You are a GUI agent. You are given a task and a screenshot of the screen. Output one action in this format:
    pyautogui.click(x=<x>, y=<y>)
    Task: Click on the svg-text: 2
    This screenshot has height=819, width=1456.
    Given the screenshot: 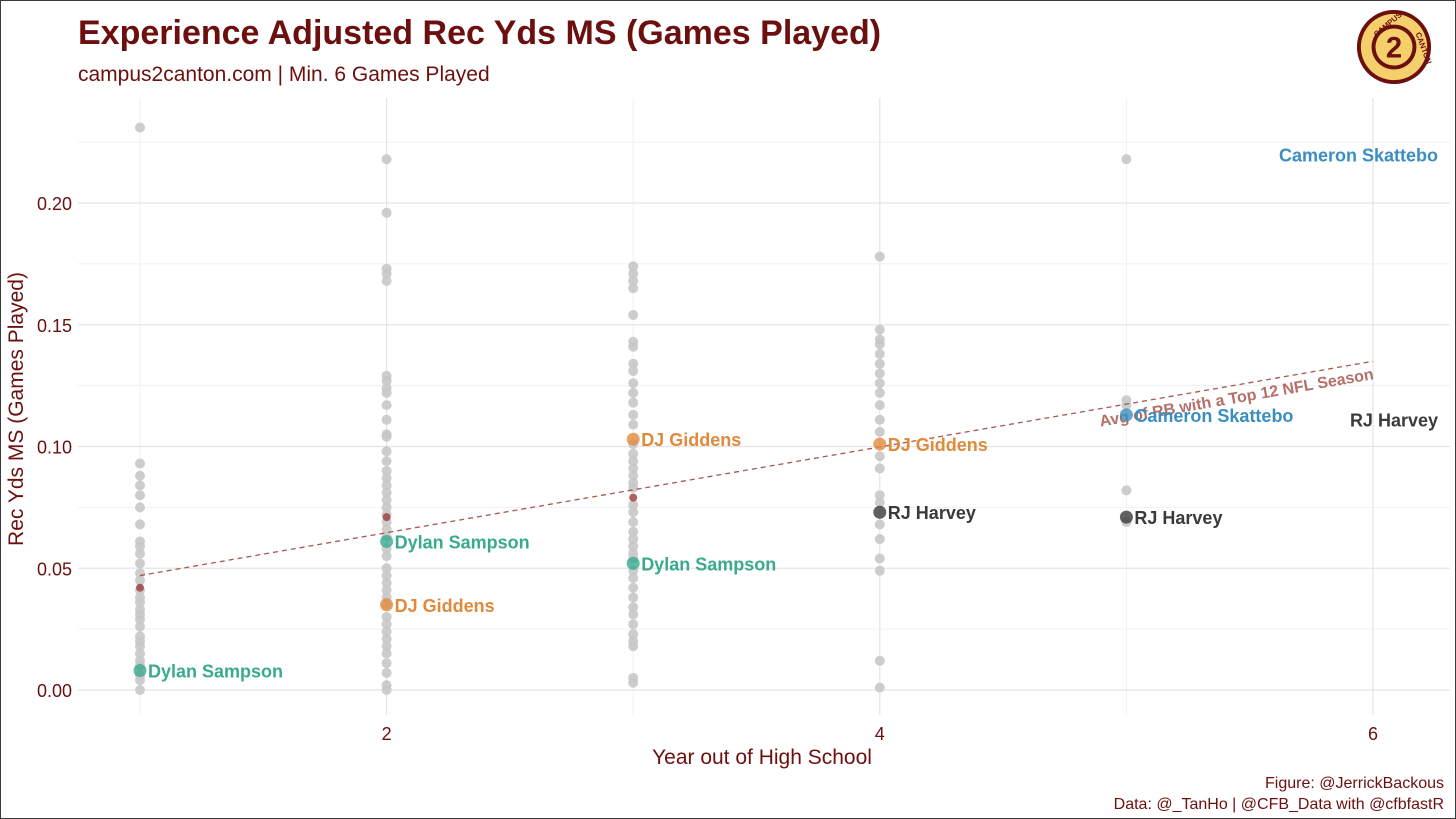 What is the action you would take?
    pyautogui.click(x=1394, y=49)
    